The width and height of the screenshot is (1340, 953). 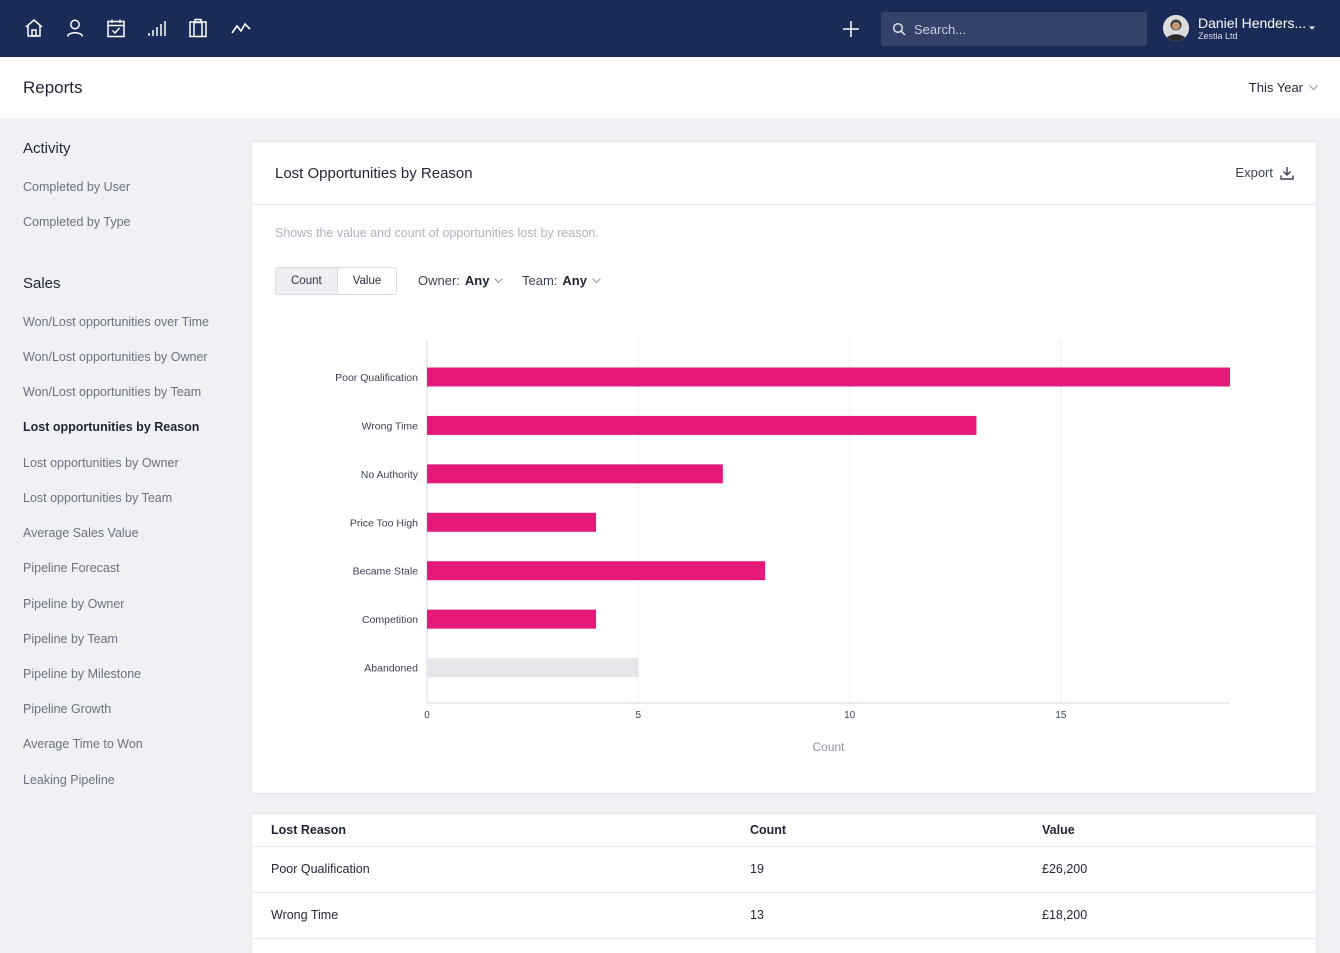 What do you see at coordinates (386, 572) in the screenshot?
I see `category-label: Became Stale` at bounding box center [386, 572].